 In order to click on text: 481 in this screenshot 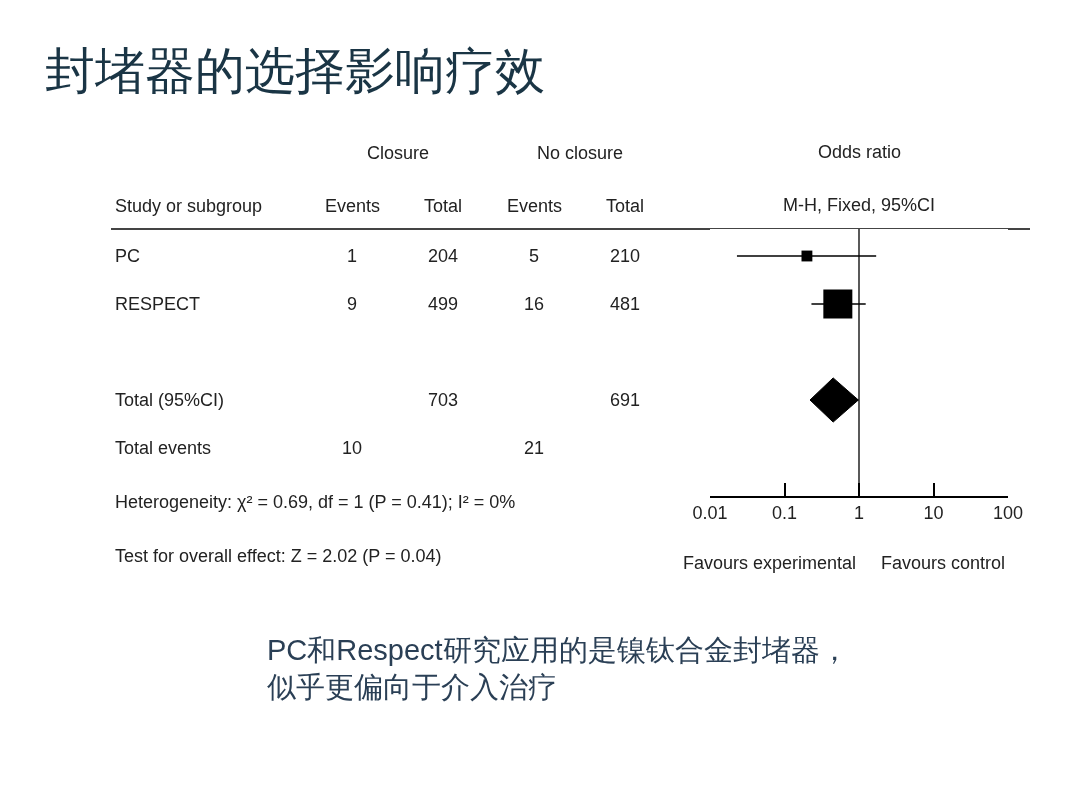, I will do `click(625, 304)`.